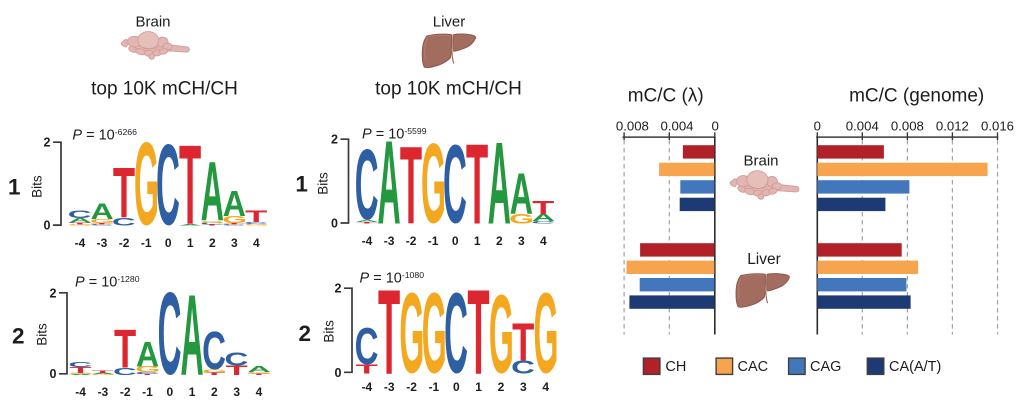 Image resolution: width=1023 pixels, height=409 pixels. I want to click on svg-text: -4, so click(367, 241).